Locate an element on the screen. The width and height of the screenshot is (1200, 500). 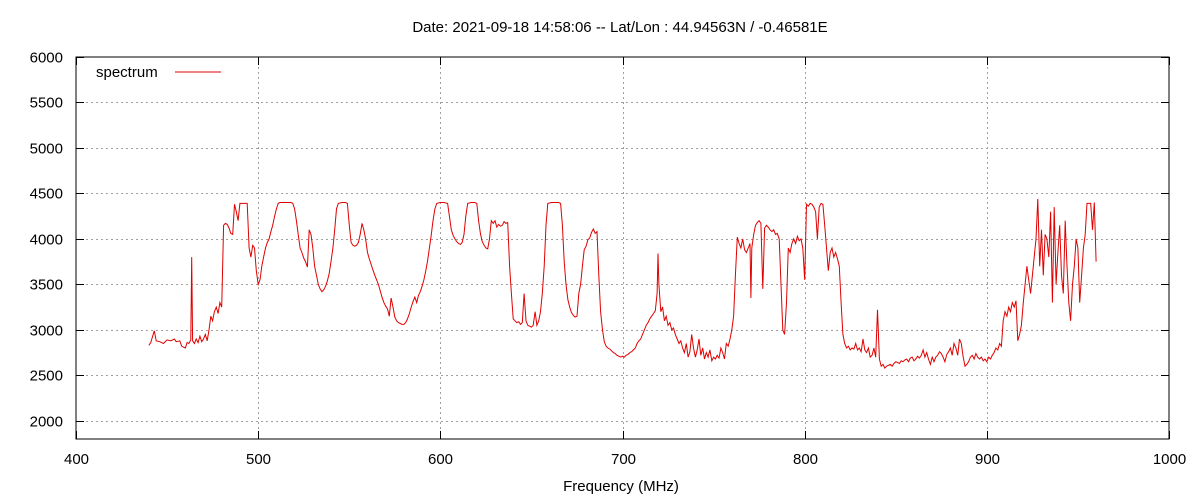
y-tick-label: 6000 is located at coordinates (46, 58).